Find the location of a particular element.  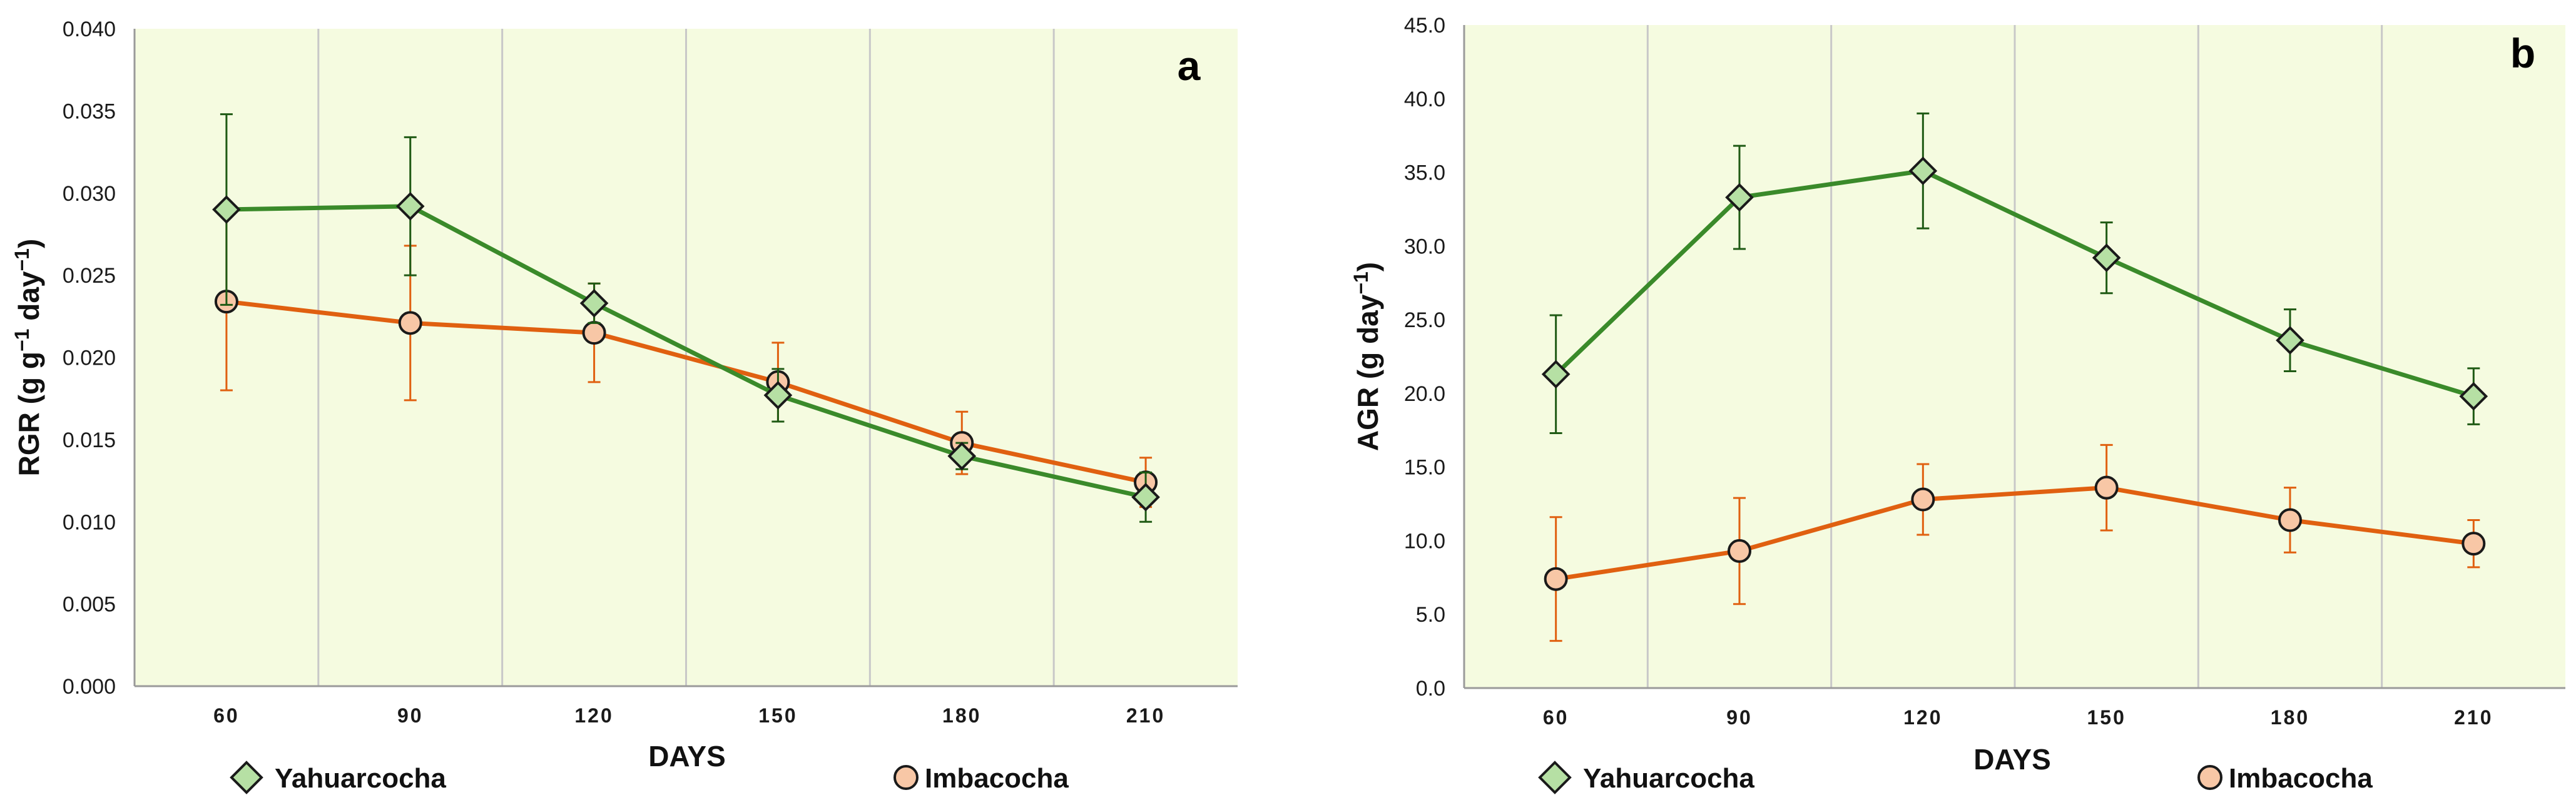

y-tick-label: 35.0 is located at coordinates (1424, 173).